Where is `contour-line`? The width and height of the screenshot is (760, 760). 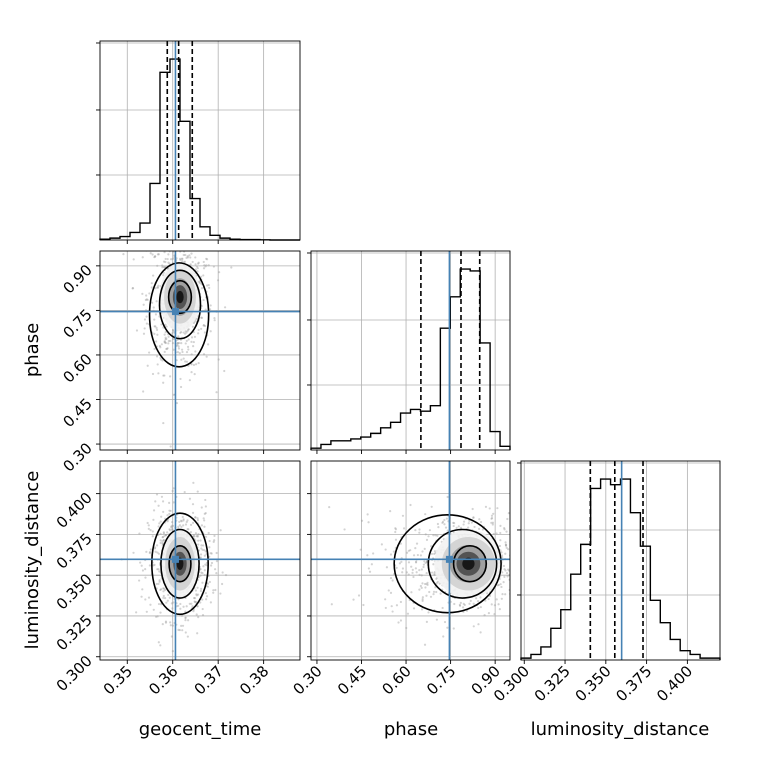 contour-line is located at coordinates (180, 564).